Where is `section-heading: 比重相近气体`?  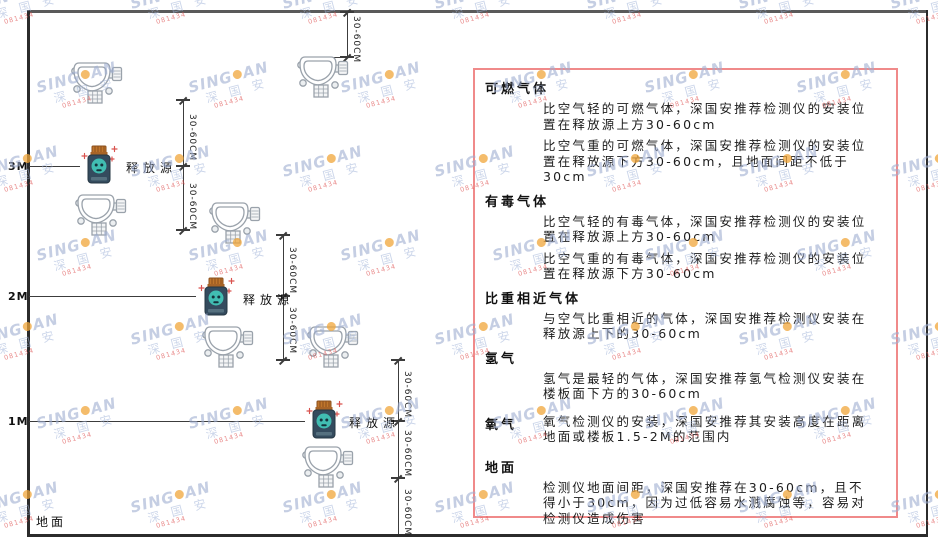
section-heading: 比重相近气体 is located at coordinates (533, 299).